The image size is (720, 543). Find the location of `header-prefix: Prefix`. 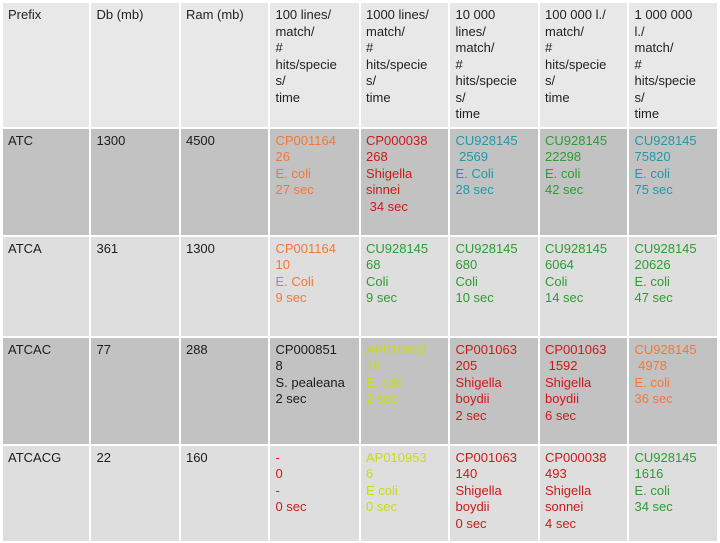

header-prefix: Prefix is located at coordinates (46, 65).